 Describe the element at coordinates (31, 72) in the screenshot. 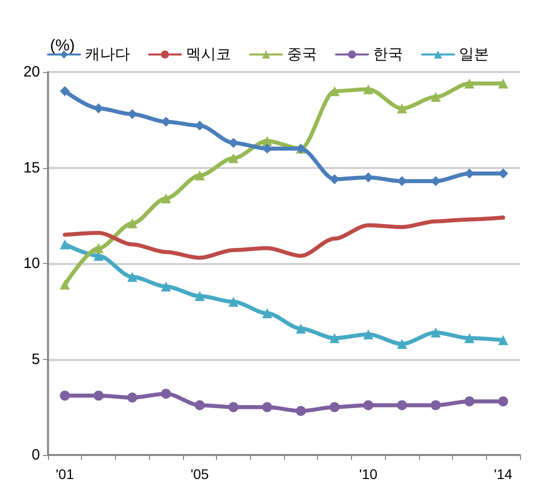

I see `y-tick-label: 20` at that location.